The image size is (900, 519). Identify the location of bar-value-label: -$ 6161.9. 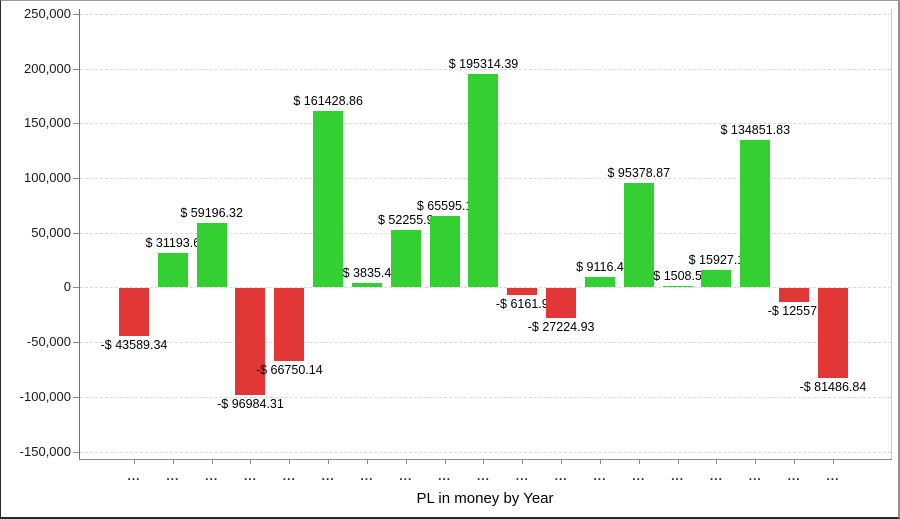
(522, 304).